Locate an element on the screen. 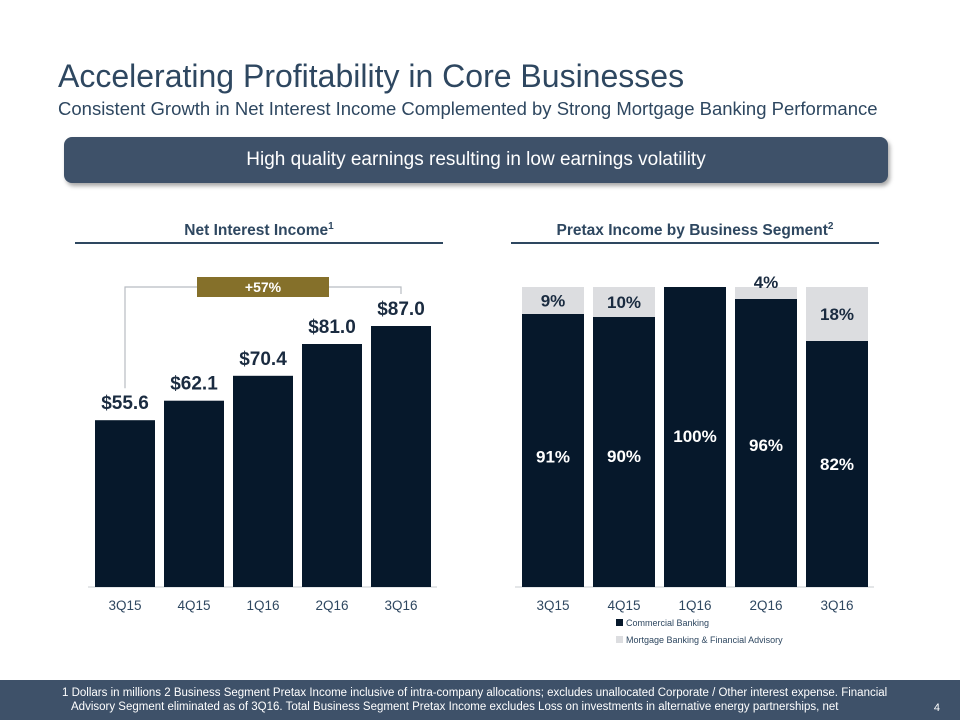  data-label-commercial-3Q15: 91% is located at coordinates (553, 457).